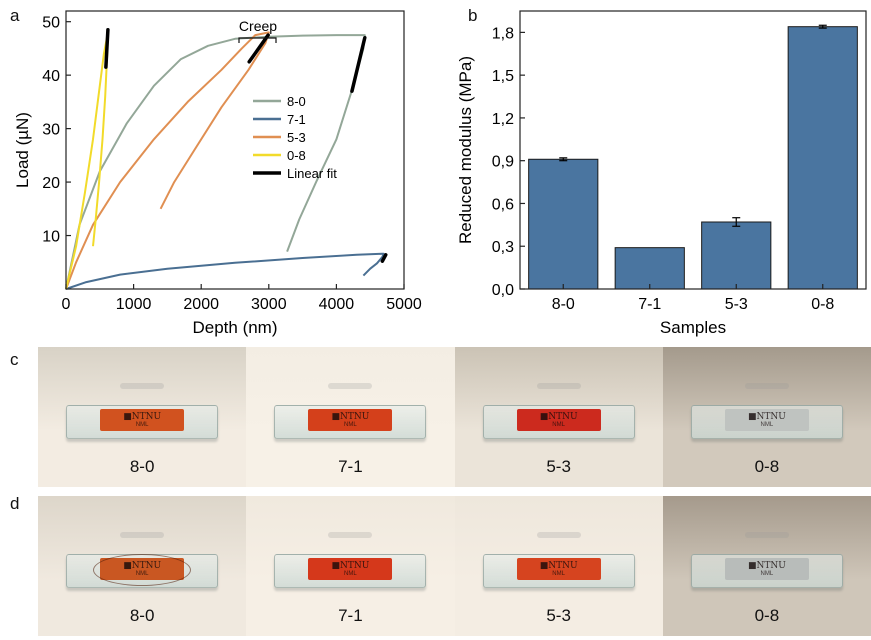 The height and width of the screenshot is (640, 871). What do you see at coordinates (503, 33) in the screenshot?
I see `y-tick-label-b: 1,8` at bounding box center [503, 33].